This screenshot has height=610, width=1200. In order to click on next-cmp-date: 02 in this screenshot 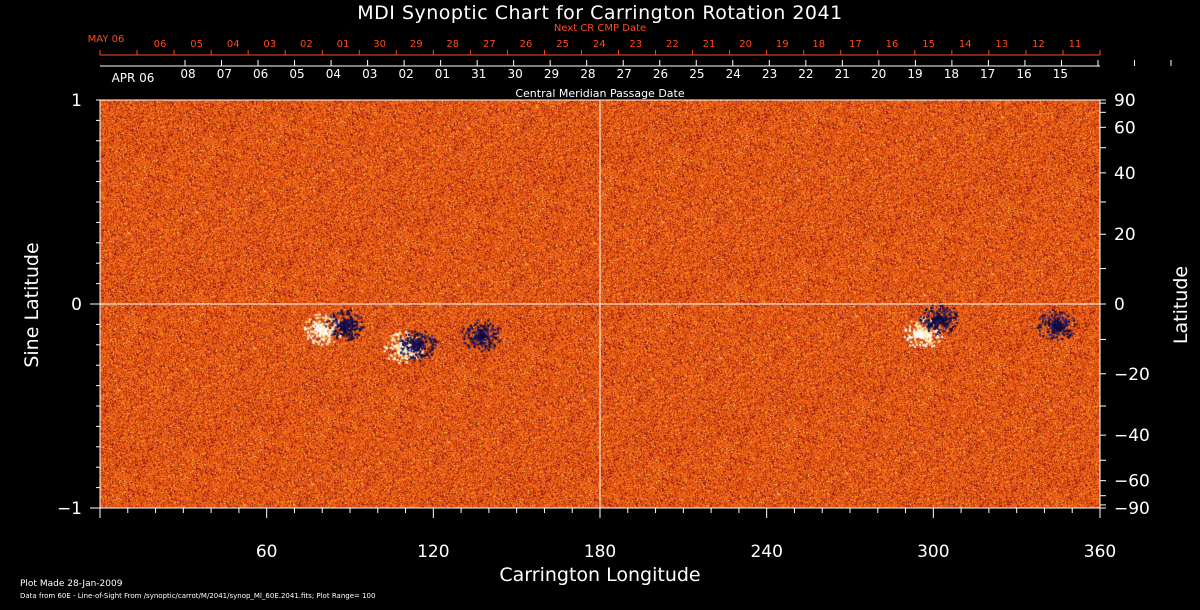, I will do `click(306, 44)`.